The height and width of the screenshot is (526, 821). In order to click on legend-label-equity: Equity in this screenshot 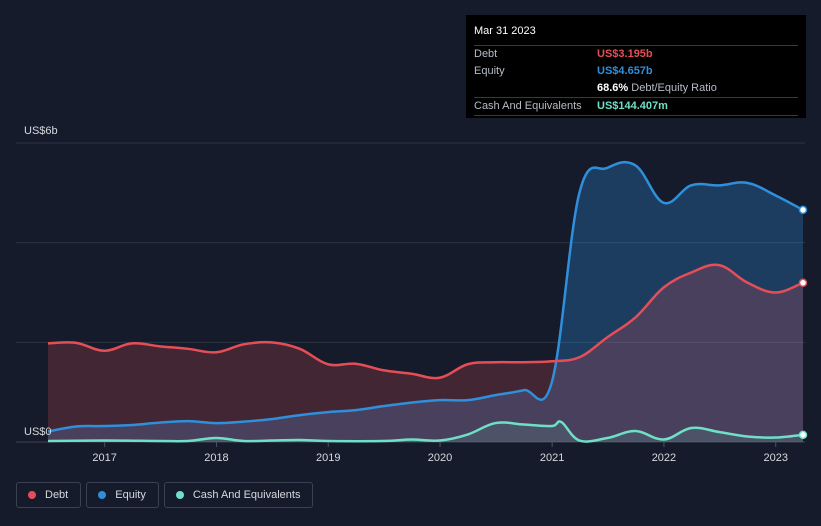, I will do `click(130, 495)`.